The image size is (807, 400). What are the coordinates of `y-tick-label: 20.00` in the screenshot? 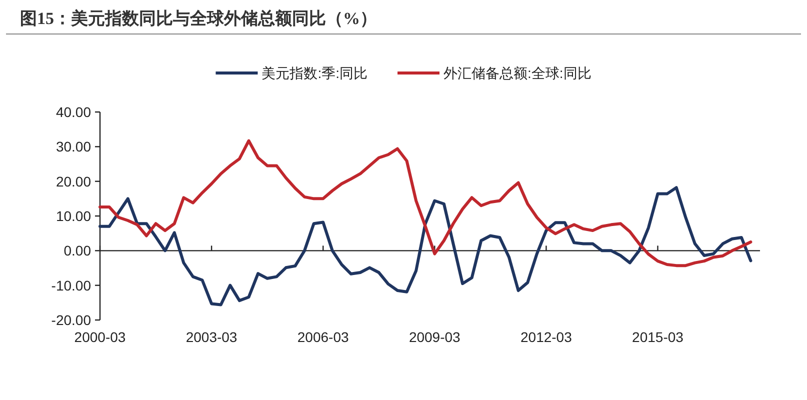 It's located at (74, 181).